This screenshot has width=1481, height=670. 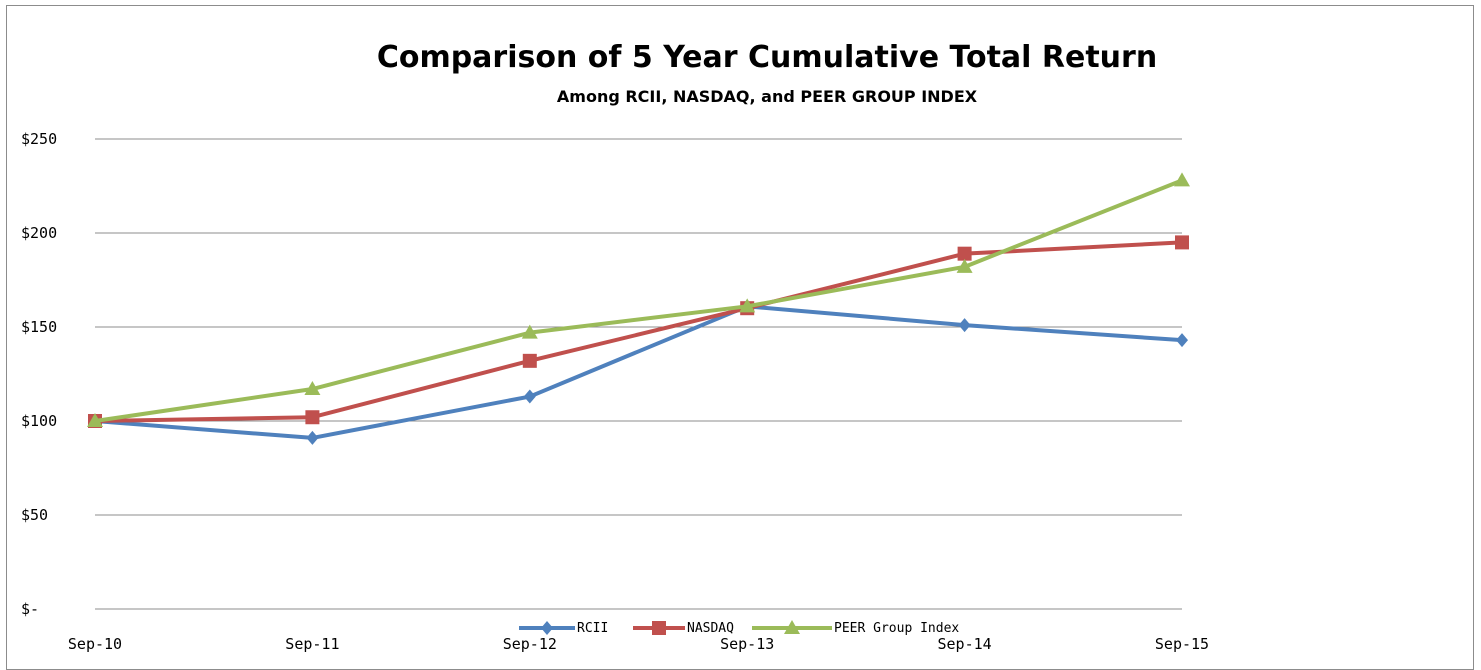 What do you see at coordinates (896, 628) in the screenshot?
I see `legend-label: PEER Group Index` at bounding box center [896, 628].